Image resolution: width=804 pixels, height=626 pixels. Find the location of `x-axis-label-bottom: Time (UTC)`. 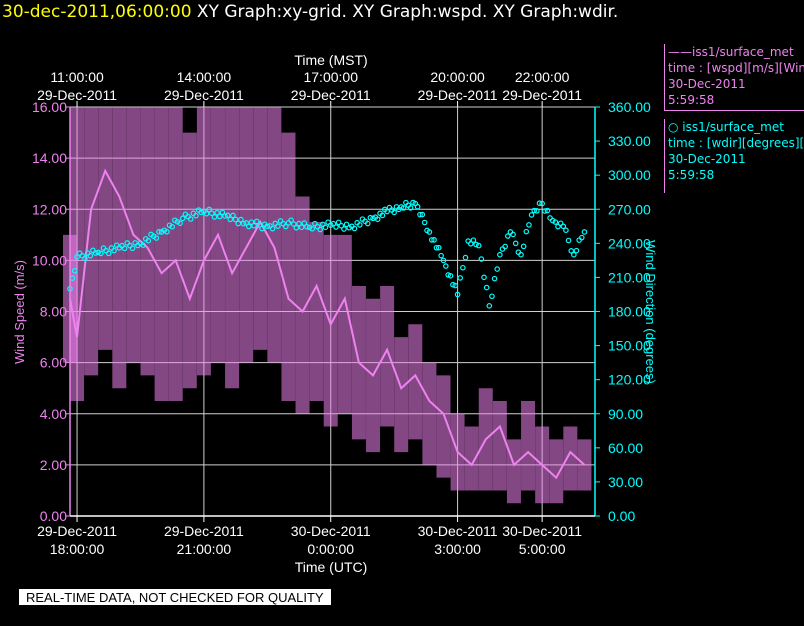

x-axis-label-bottom: Time (UTC) is located at coordinates (331, 567).